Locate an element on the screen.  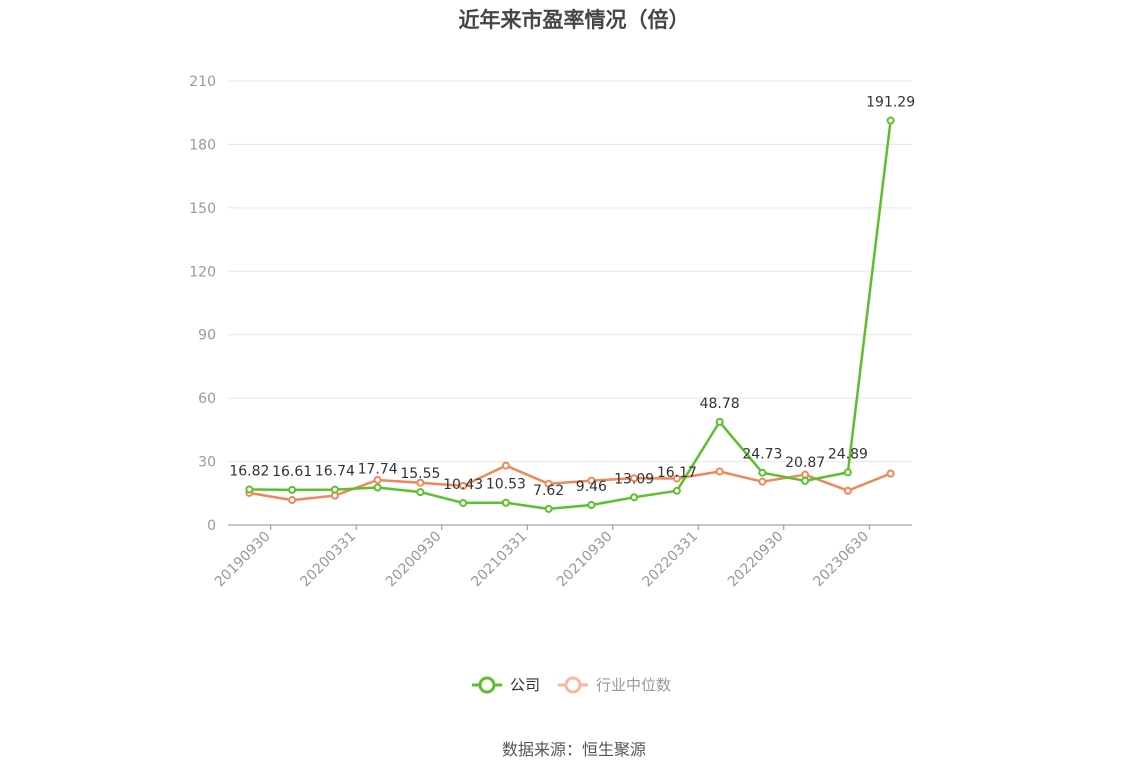
data-label: 16.61 is located at coordinates (292, 472).